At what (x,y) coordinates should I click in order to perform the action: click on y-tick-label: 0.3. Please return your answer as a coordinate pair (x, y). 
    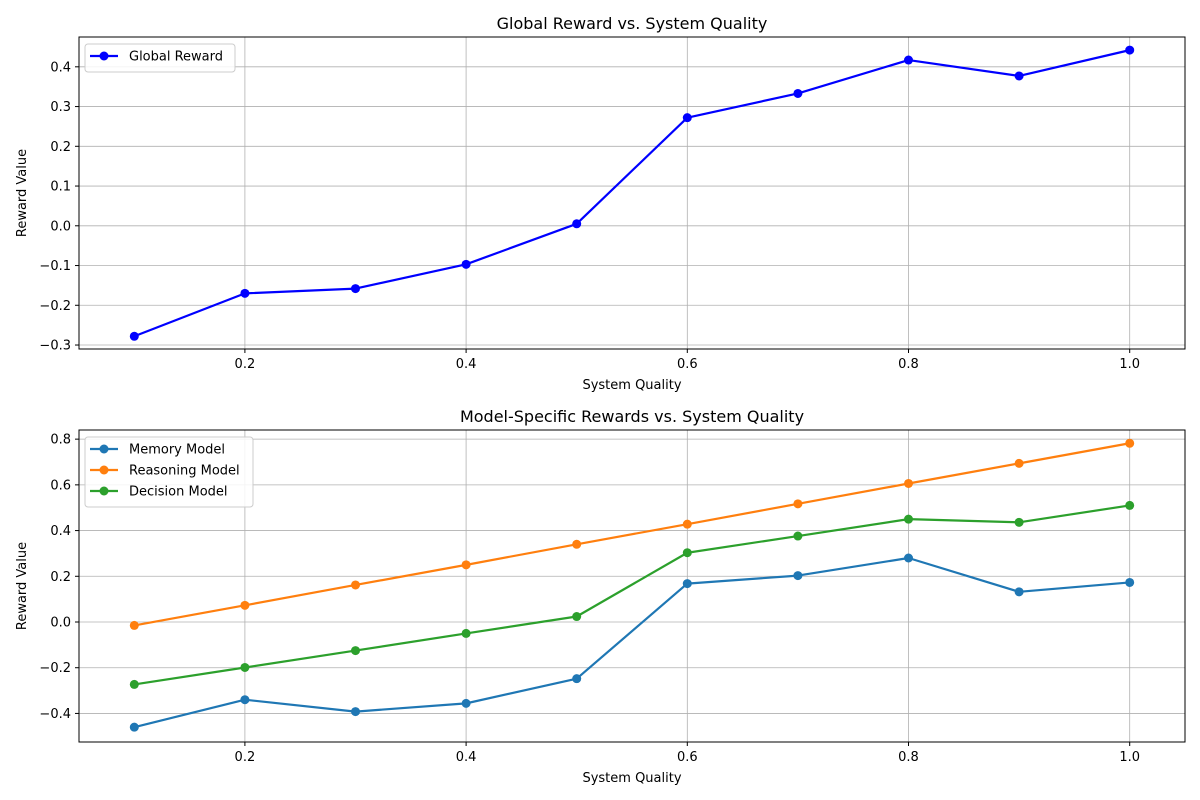
    Looking at the image, I should click on (60, 107).